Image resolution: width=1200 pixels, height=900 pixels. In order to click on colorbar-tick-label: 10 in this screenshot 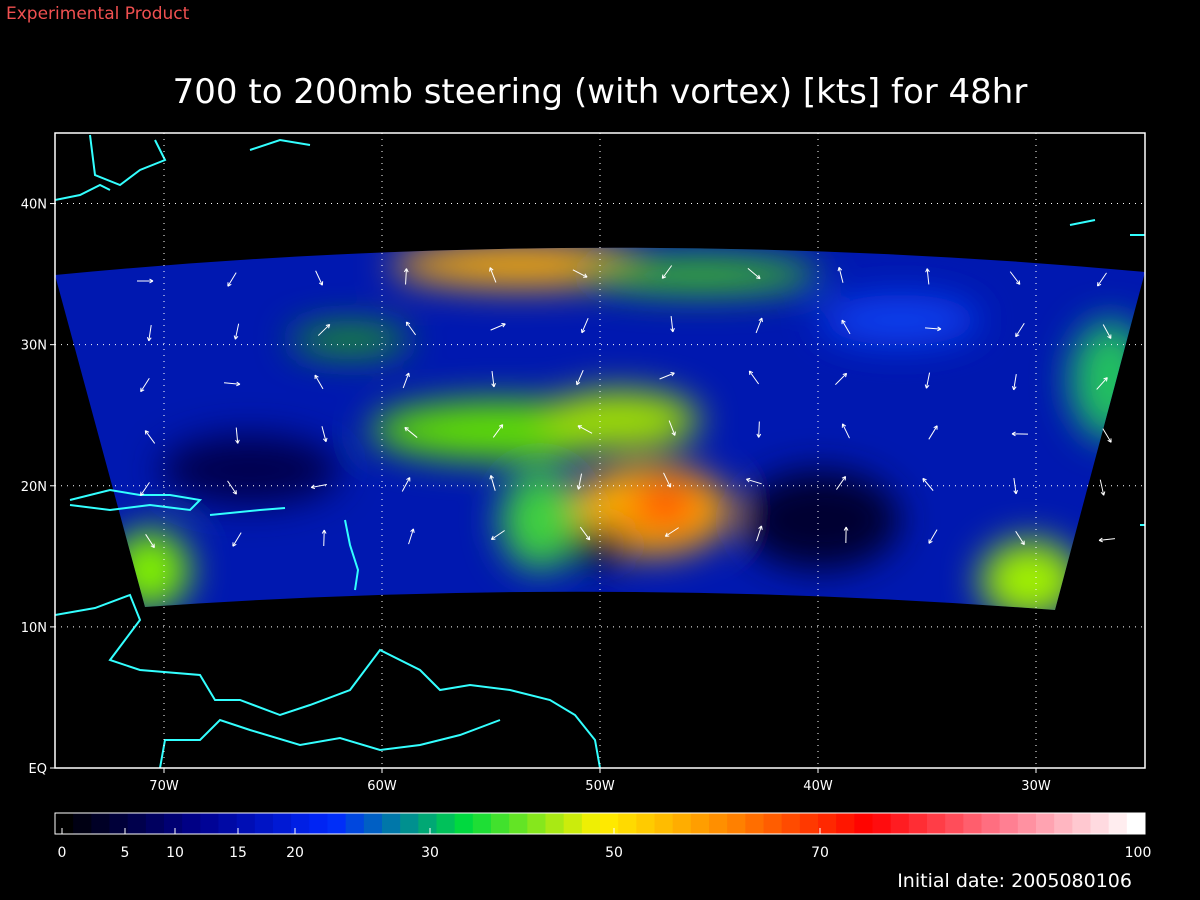, I will do `click(175, 853)`.